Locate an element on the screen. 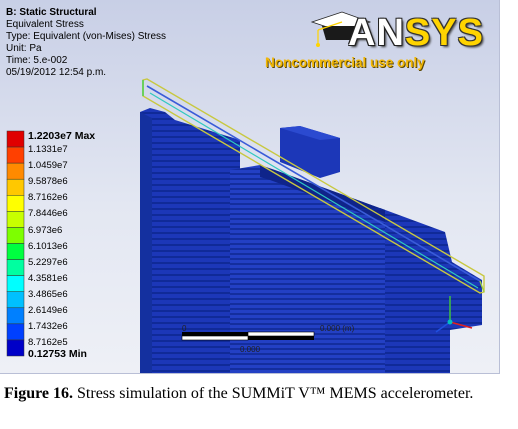 This screenshot has height=429, width=518. legend-value: 4.3581e6 is located at coordinates (48, 278).